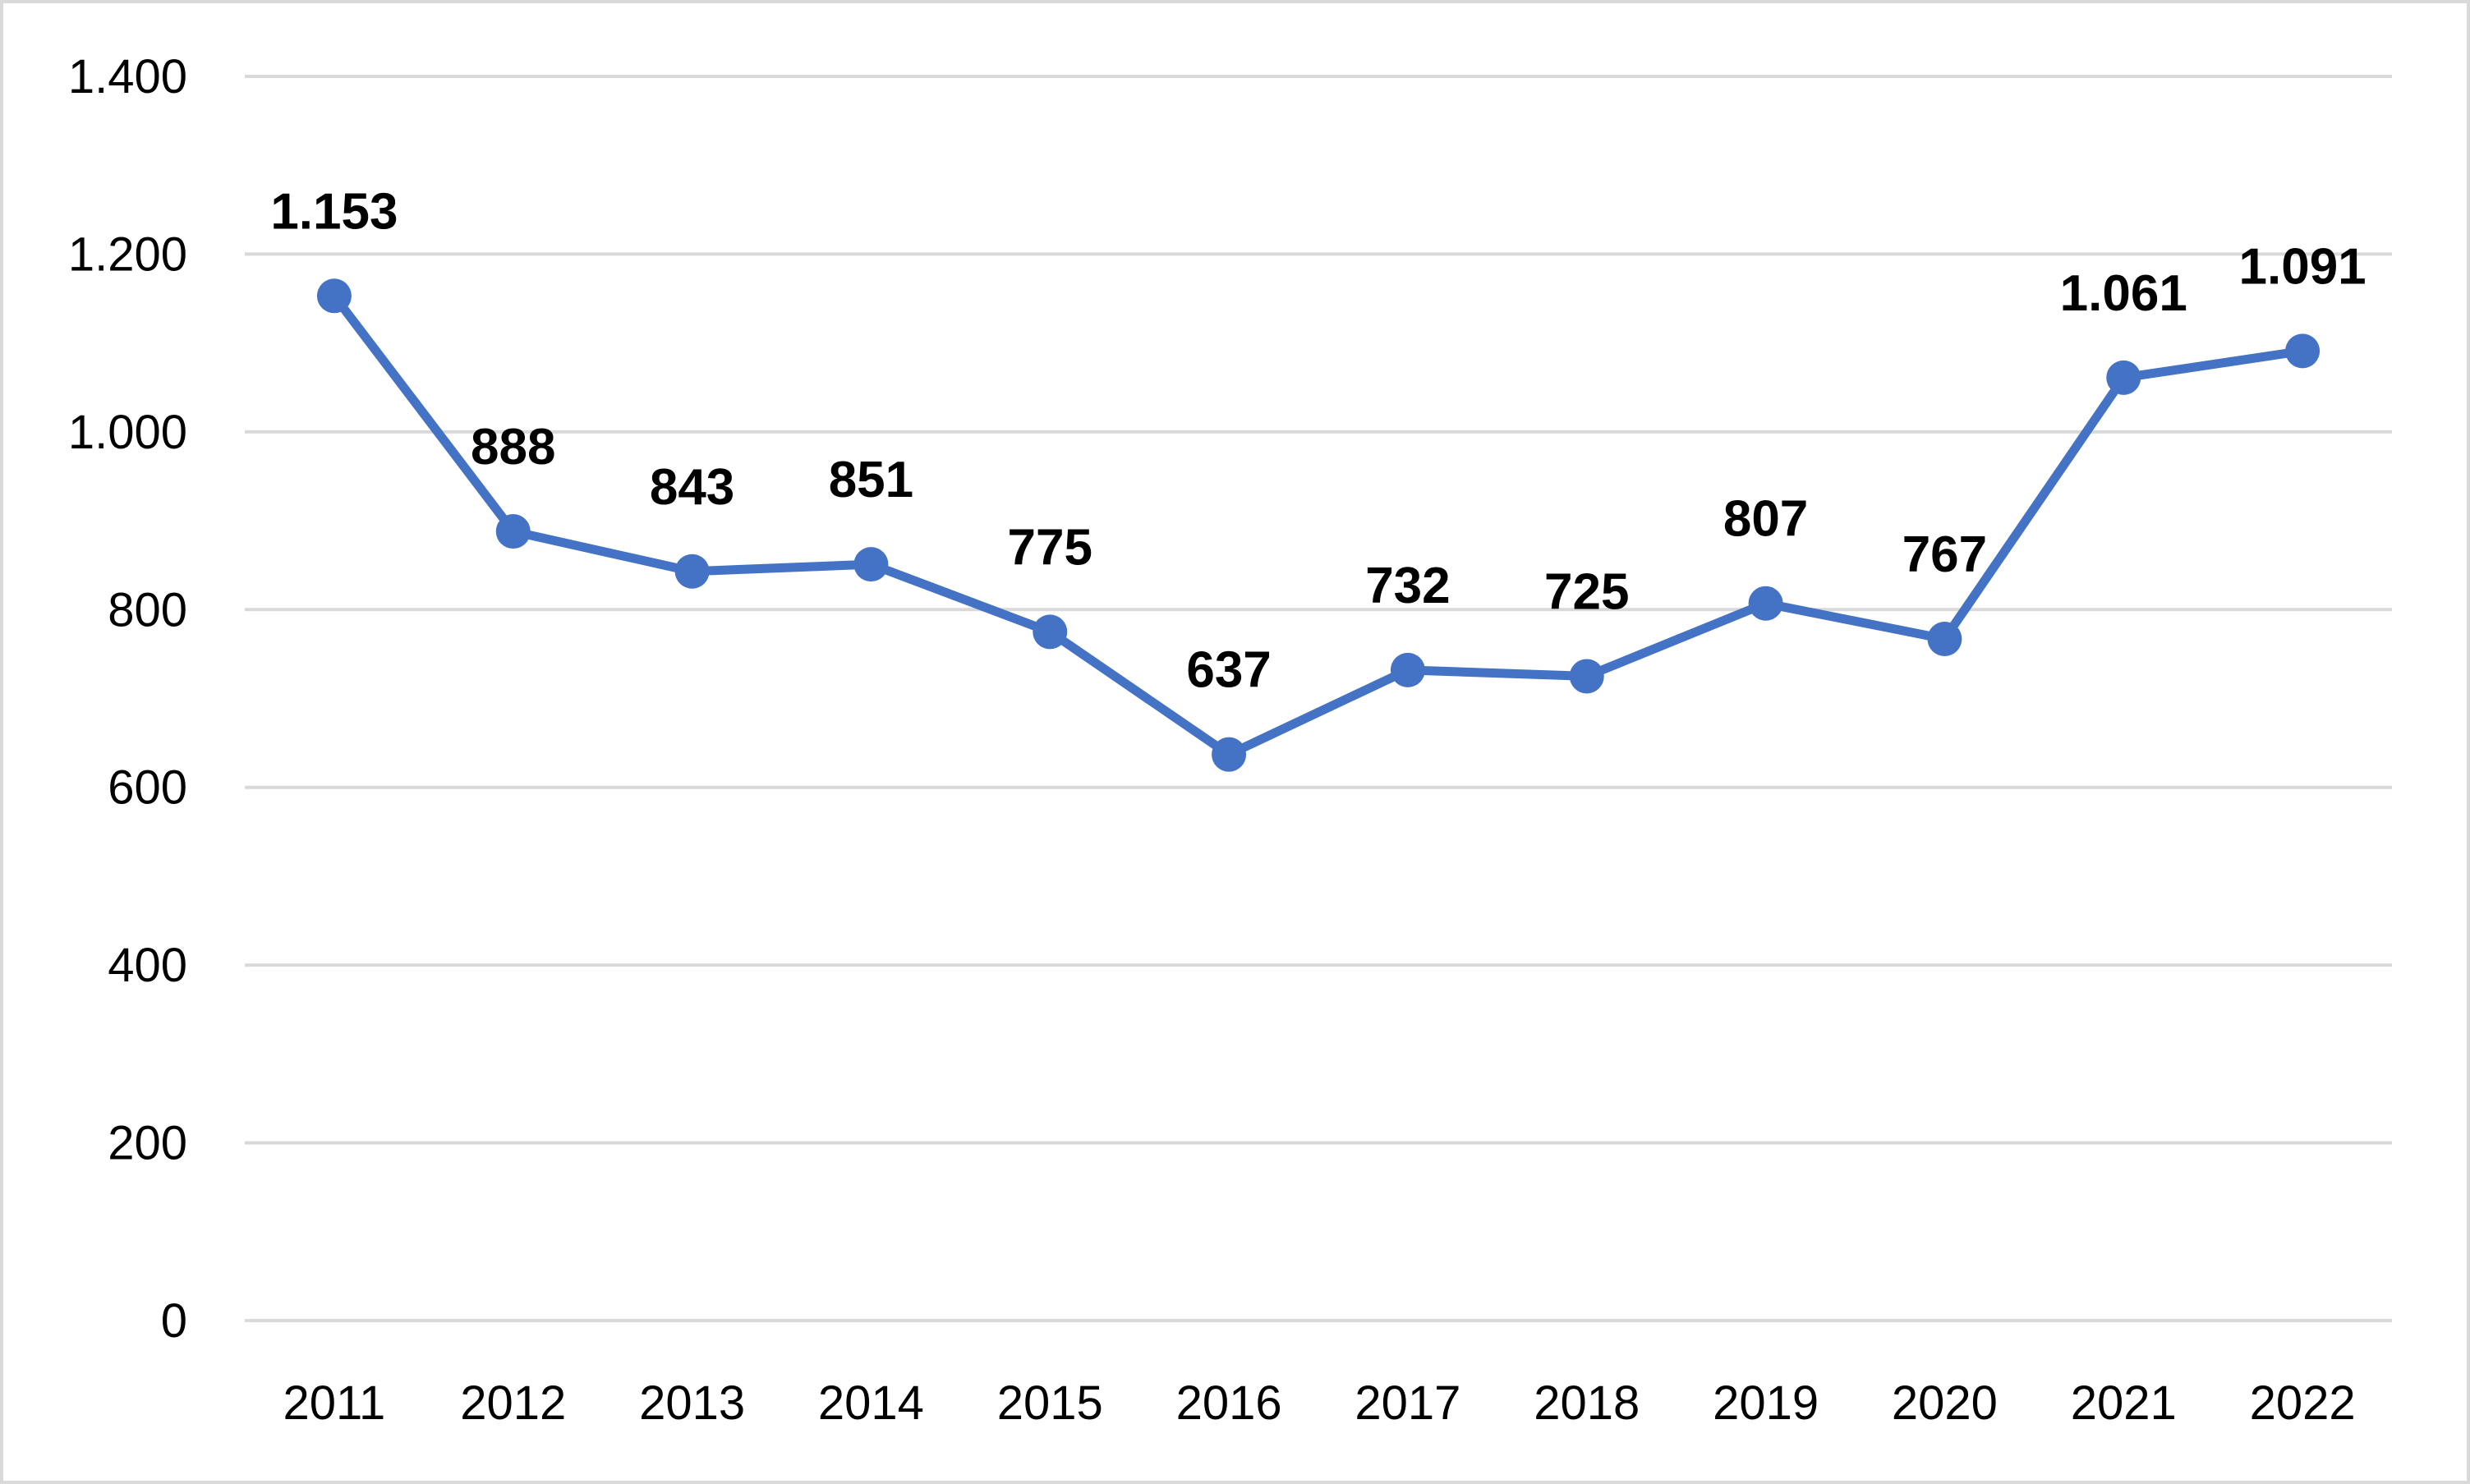 The image size is (2470, 1484). What do you see at coordinates (334, 212) in the screenshot?
I see `data-label: 1.153` at bounding box center [334, 212].